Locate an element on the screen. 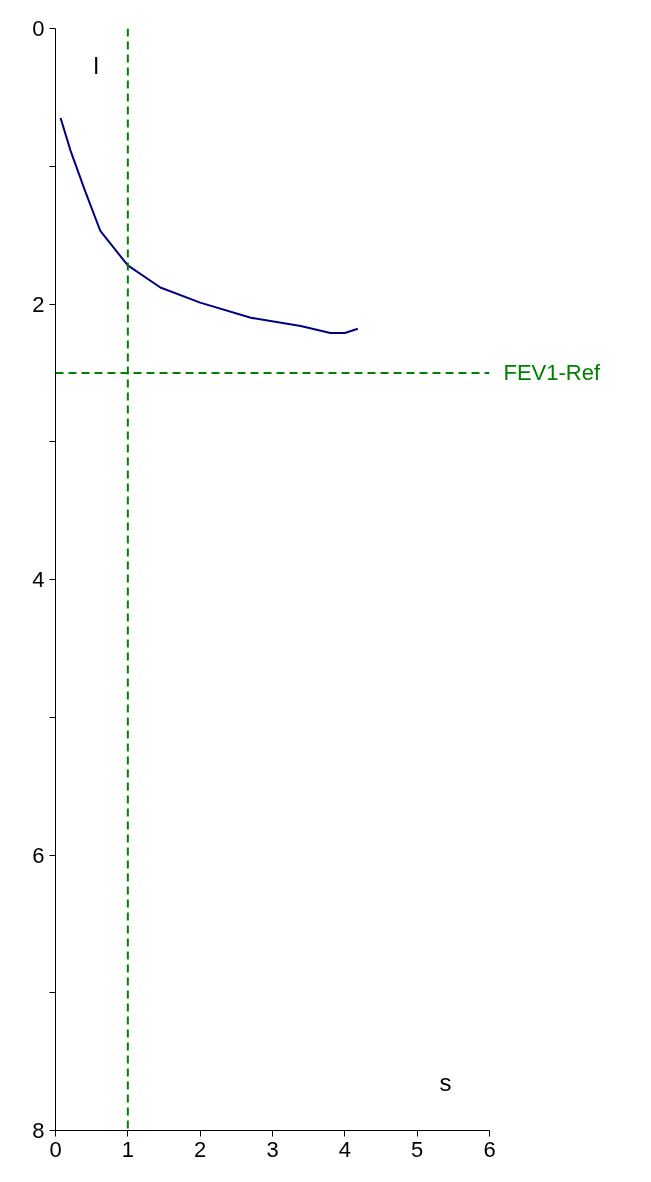  x-tick-label: 6 is located at coordinates (489, 1149).